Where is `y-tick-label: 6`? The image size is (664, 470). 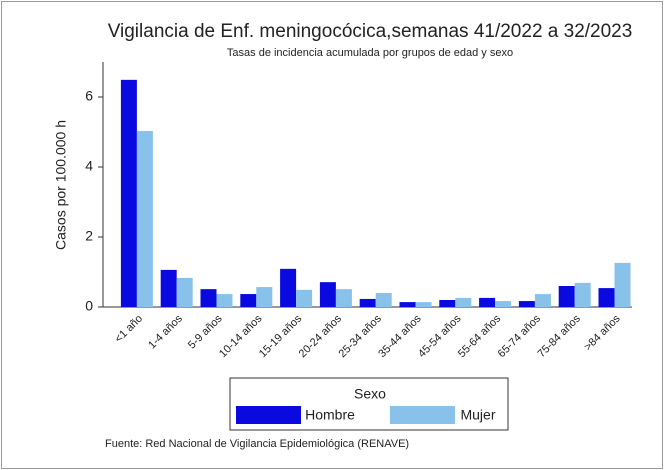 y-tick-label: 6 is located at coordinates (89, 96).